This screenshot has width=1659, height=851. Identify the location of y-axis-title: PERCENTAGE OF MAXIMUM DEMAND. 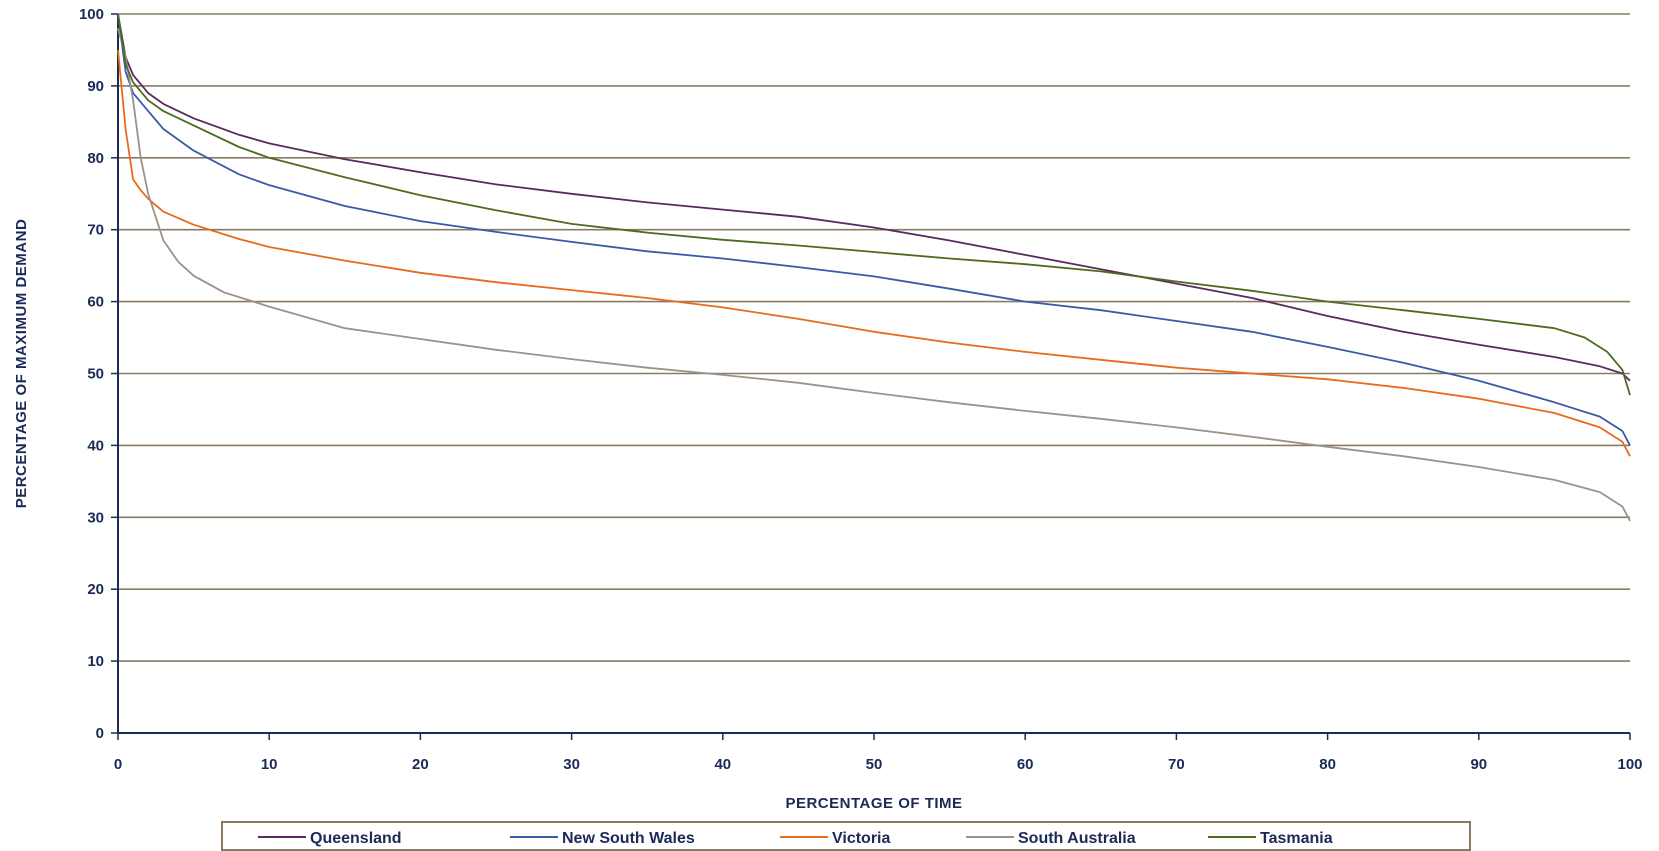
(21, 364).